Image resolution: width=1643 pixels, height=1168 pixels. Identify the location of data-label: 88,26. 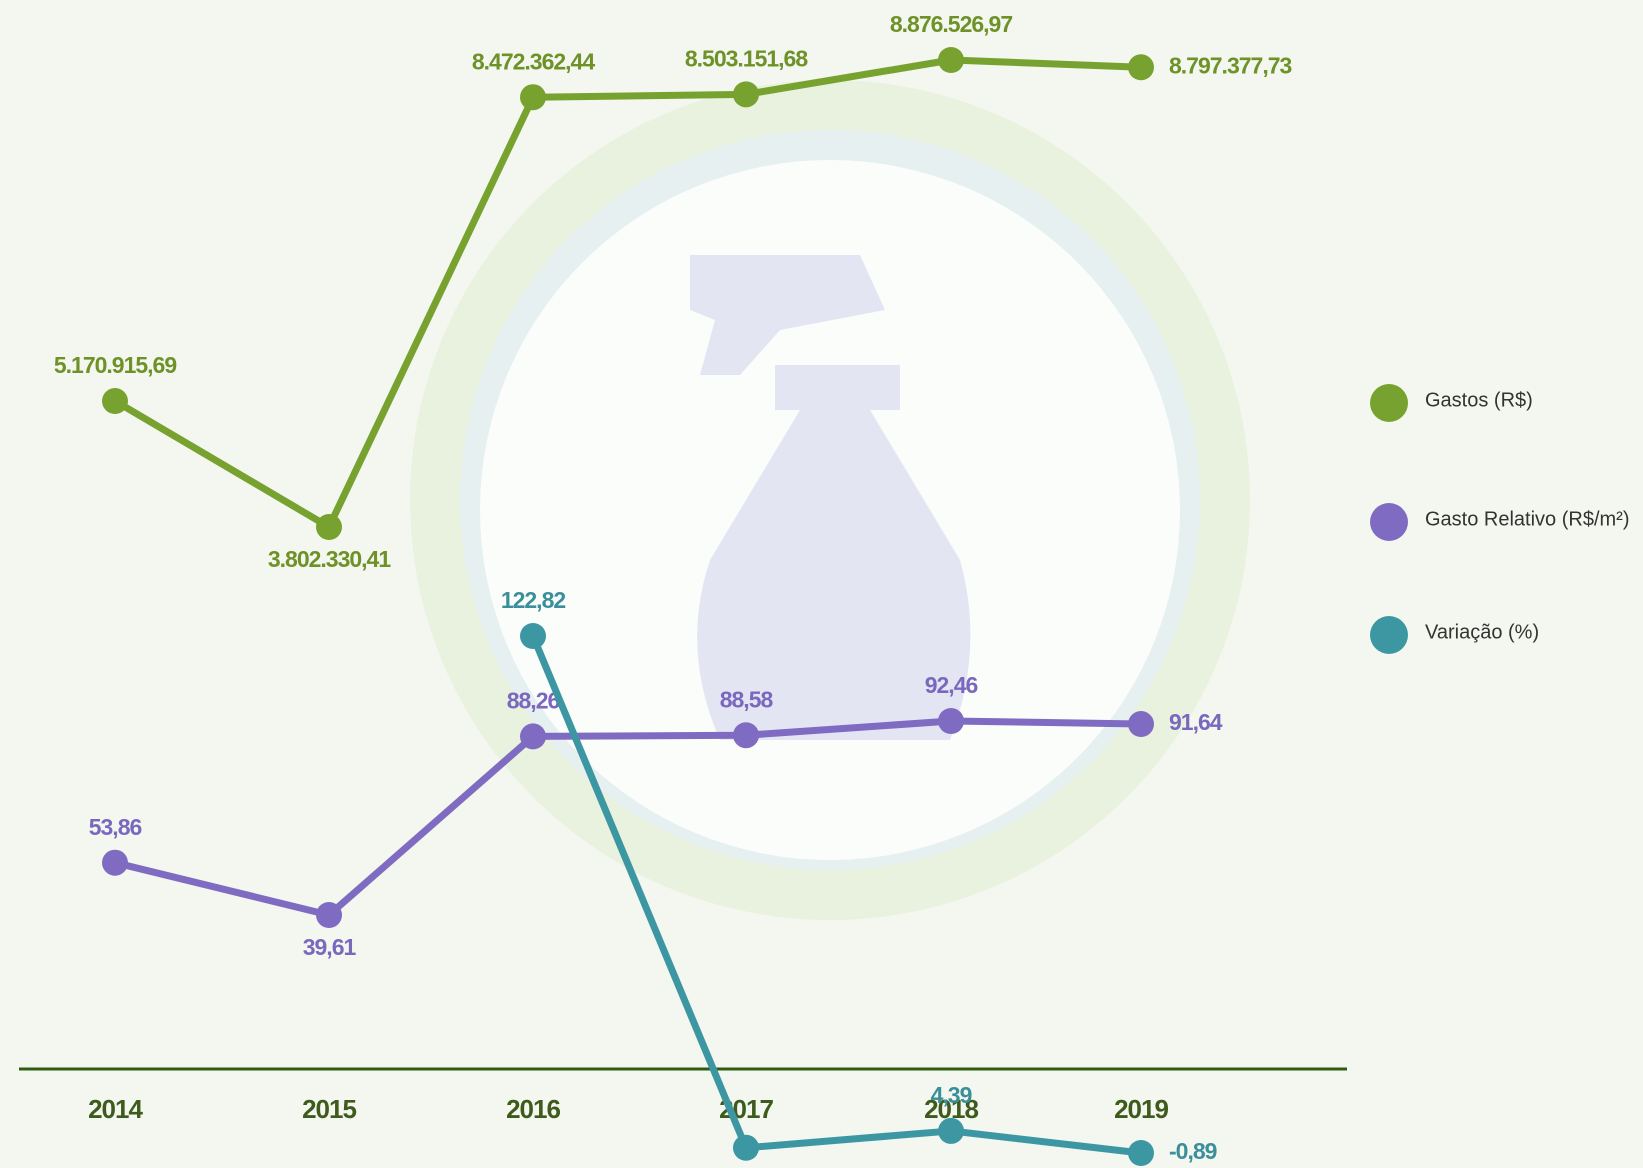
(533, 700).